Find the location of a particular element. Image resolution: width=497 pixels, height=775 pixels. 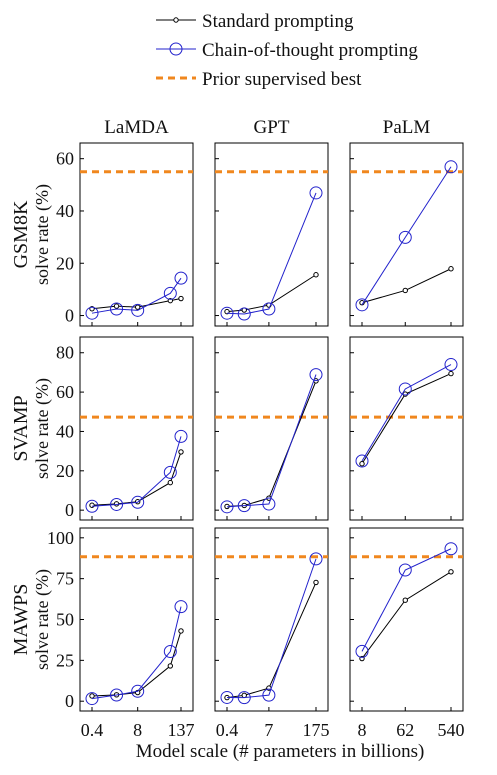

panel-svamp-gpt is located at coordinates (271, 428).